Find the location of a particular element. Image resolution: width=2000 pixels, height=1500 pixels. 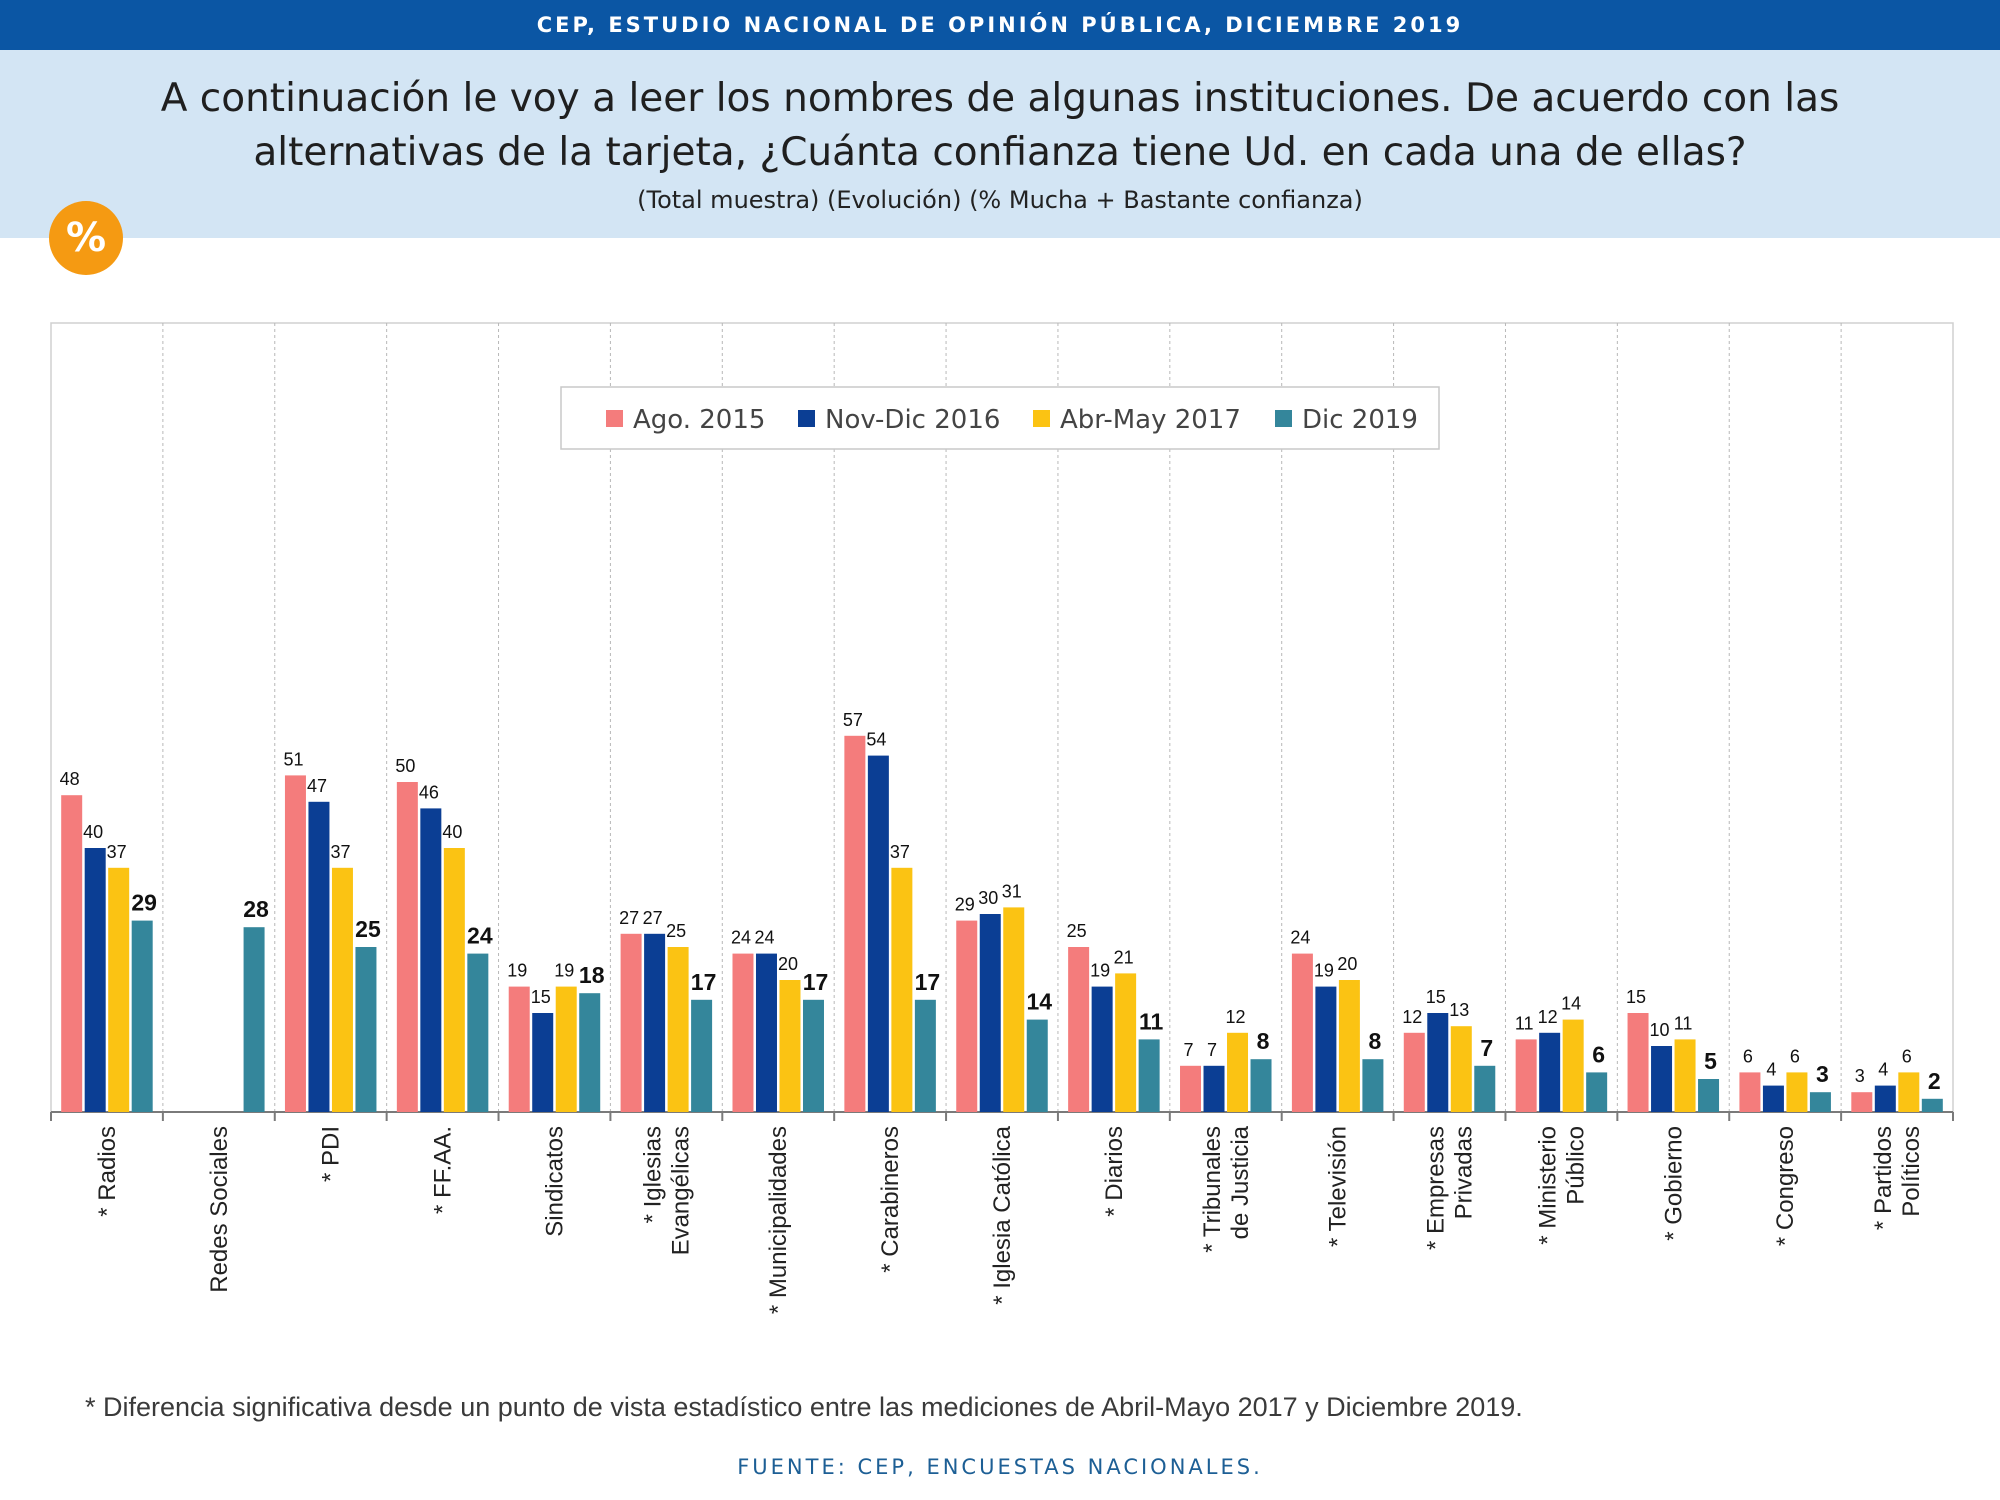

category-label: * Radios is located at coordinates (107, 1171).